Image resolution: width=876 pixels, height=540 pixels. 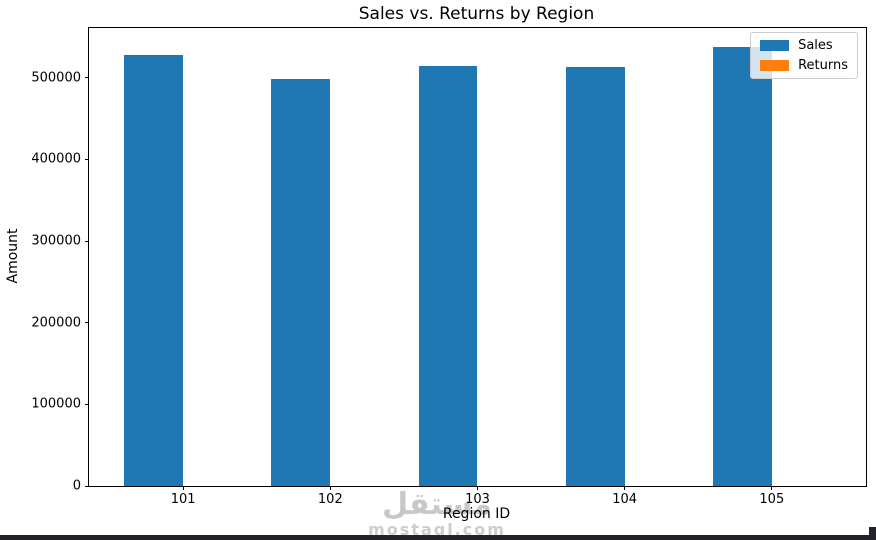 I want to click on legend-item-returns: Returns, so click(x=804, y=65).